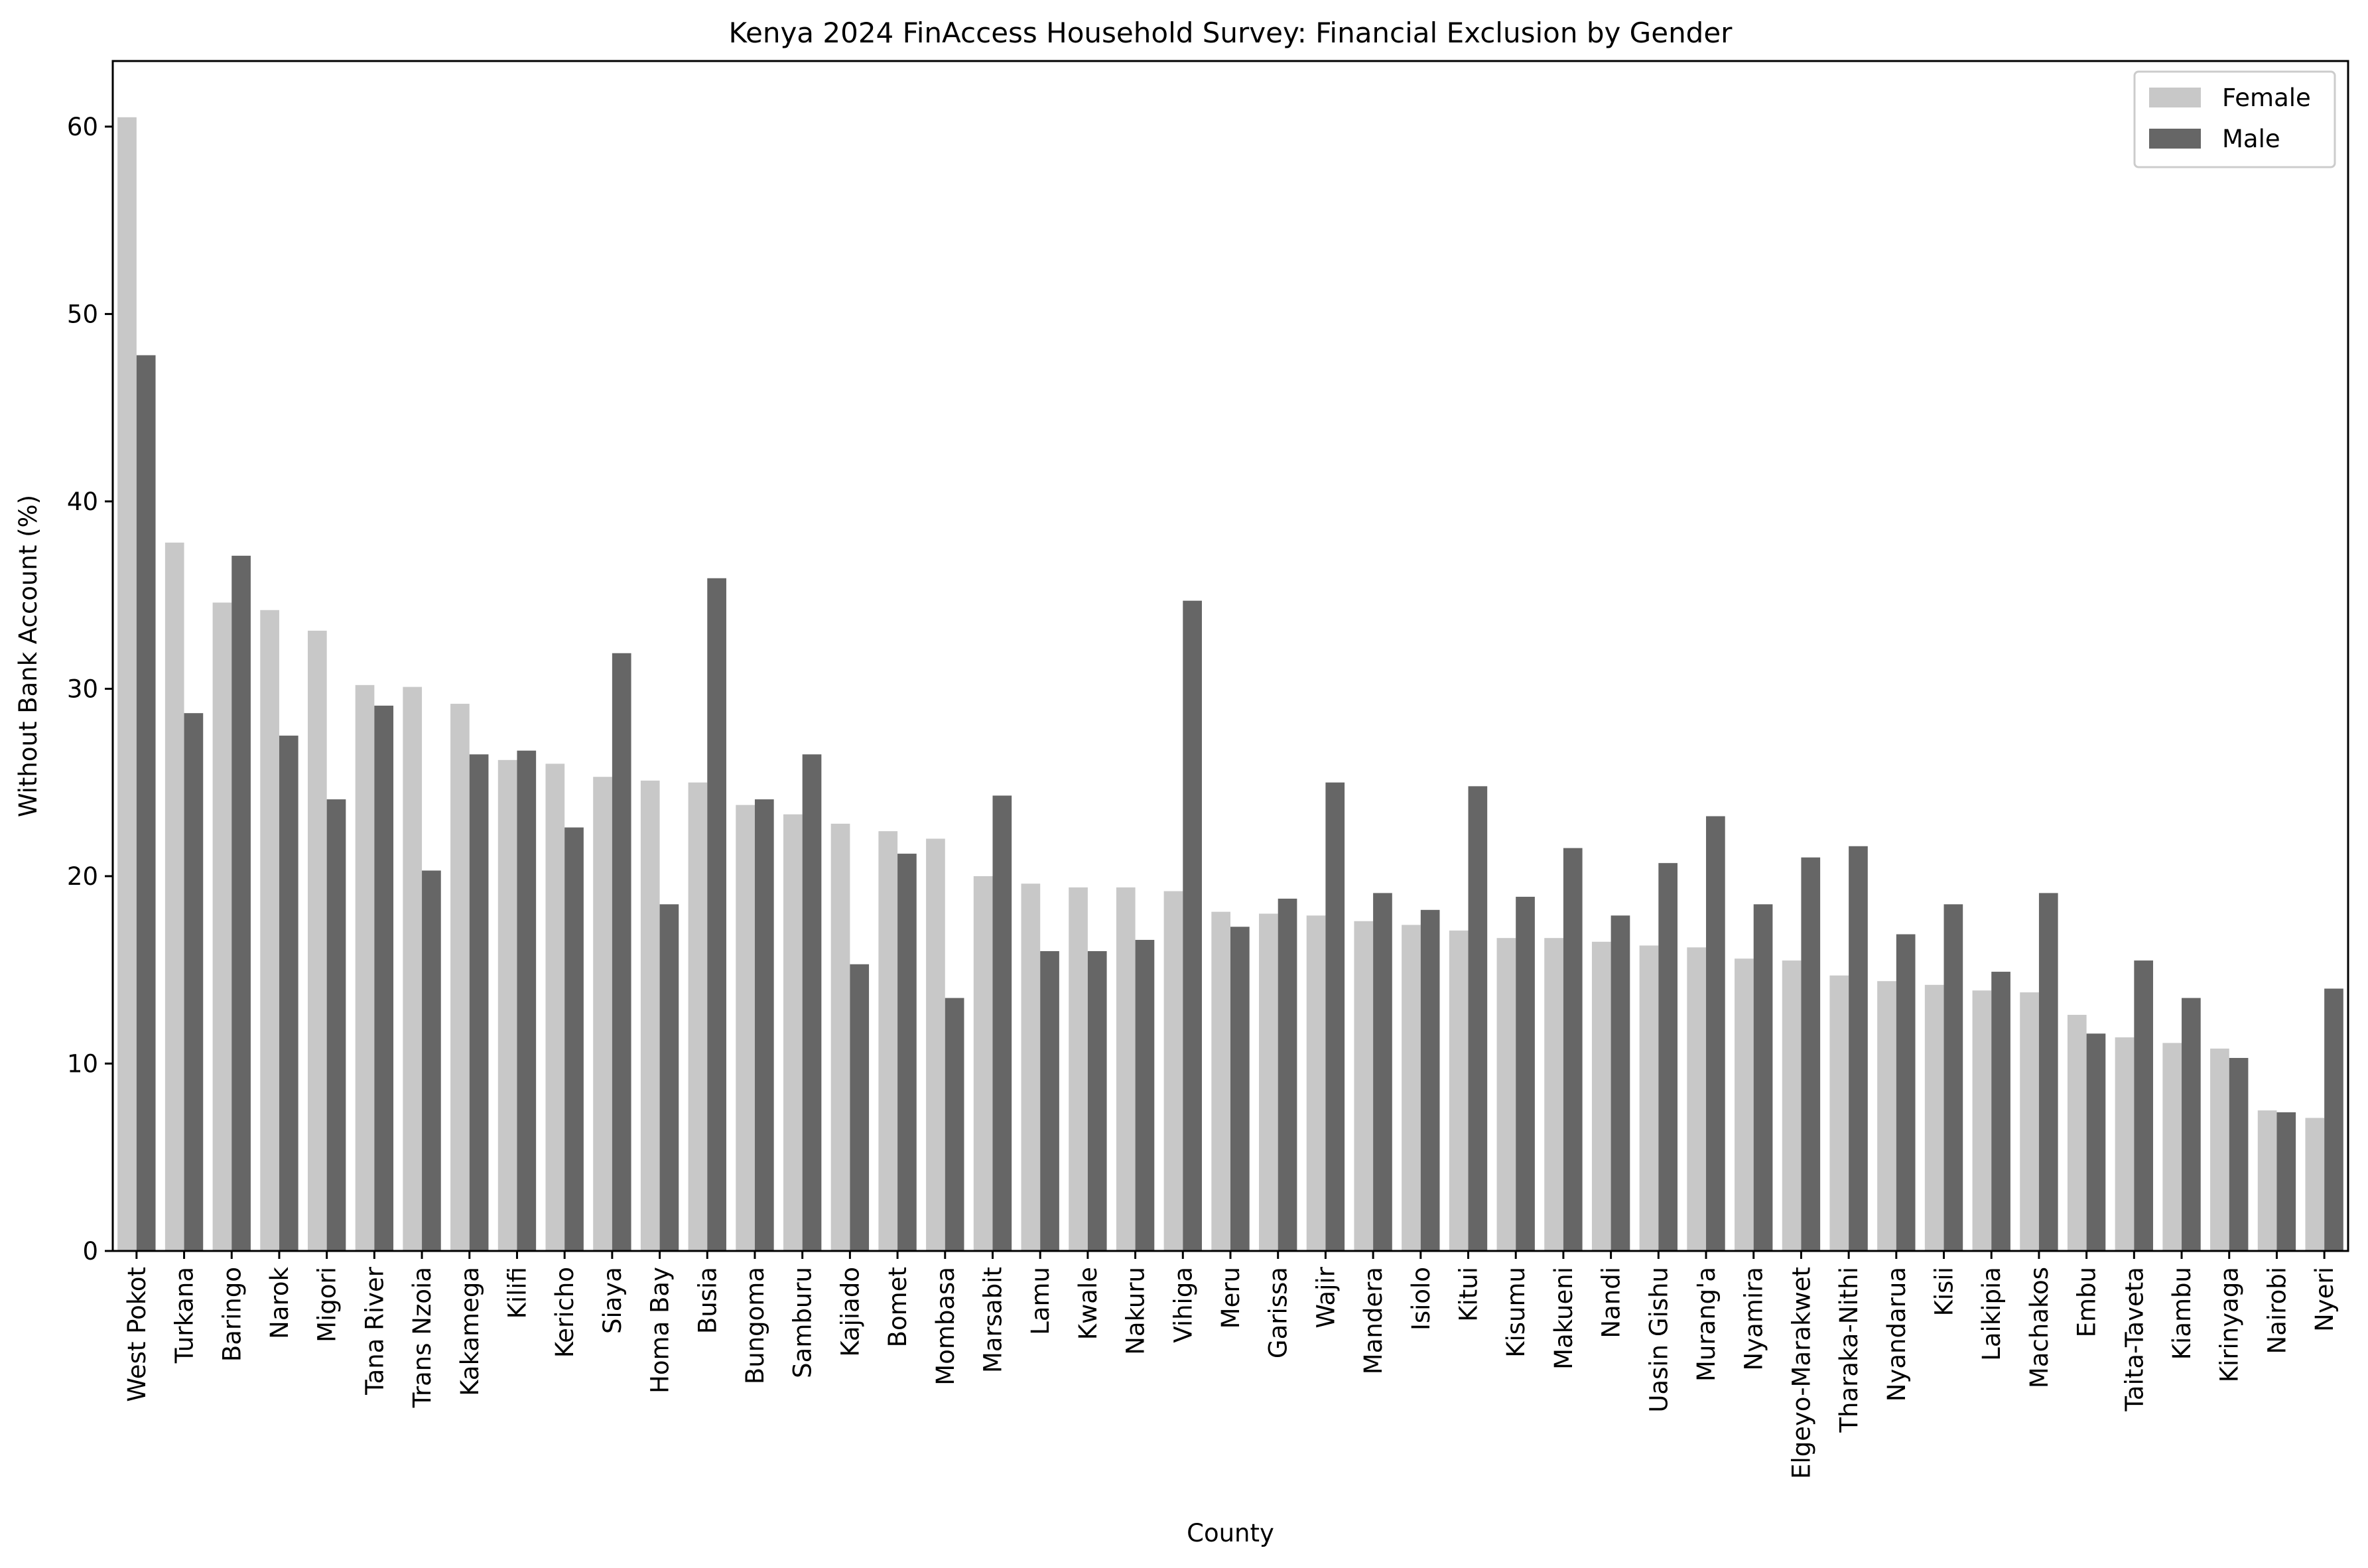  Describe the element at coordinates (374, 1331) in the screenshot. I see `x-tick-label-5: Tana River` at that location.